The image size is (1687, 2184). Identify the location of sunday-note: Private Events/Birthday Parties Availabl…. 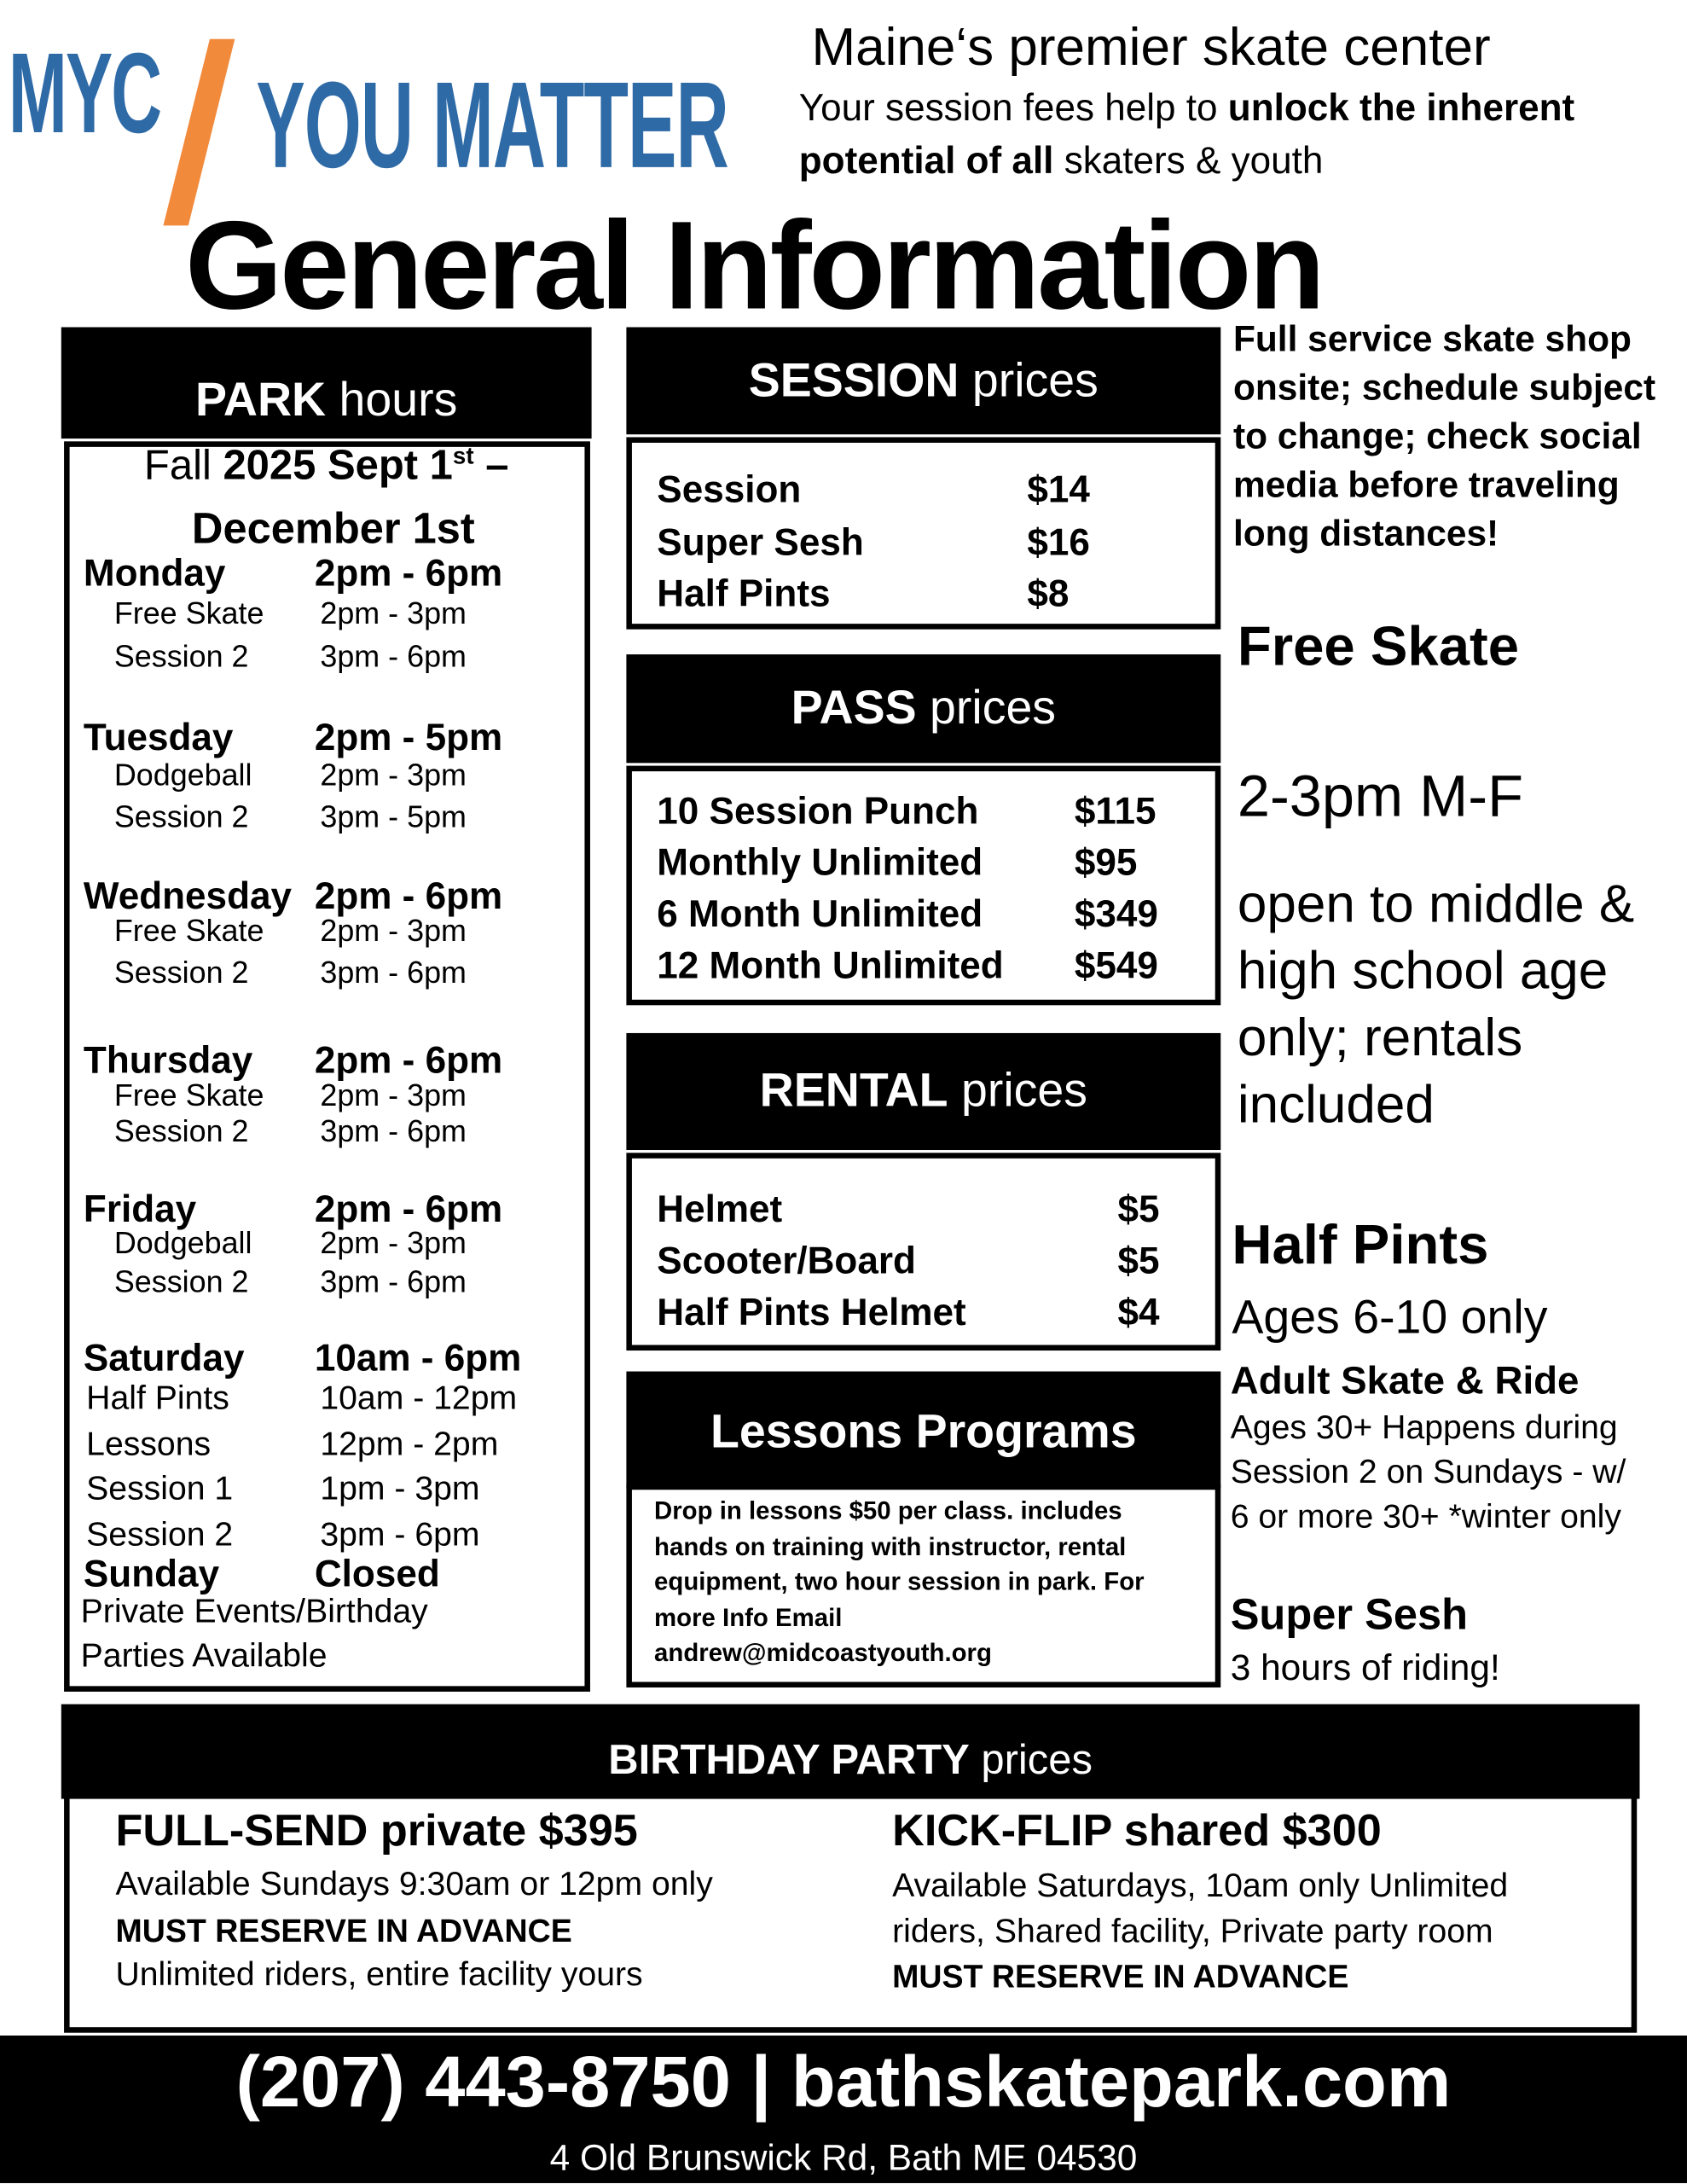
(254, 1635).